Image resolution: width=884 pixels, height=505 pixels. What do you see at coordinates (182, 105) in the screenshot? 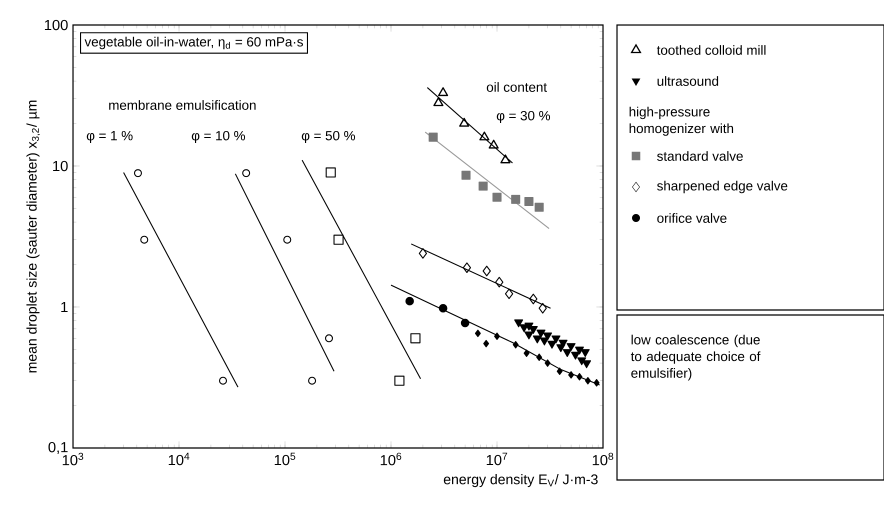
I see `annotation: membrane emulsification` at bounding box center [182, 105].